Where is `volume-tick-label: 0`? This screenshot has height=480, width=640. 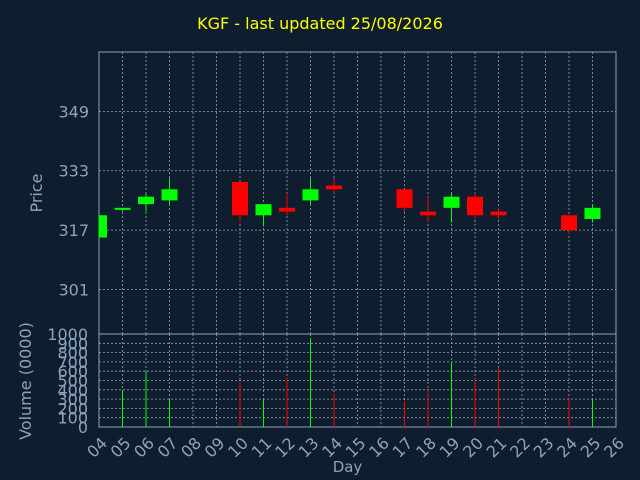
volume-tick-label: 0 is located at coordinates (83, 427).